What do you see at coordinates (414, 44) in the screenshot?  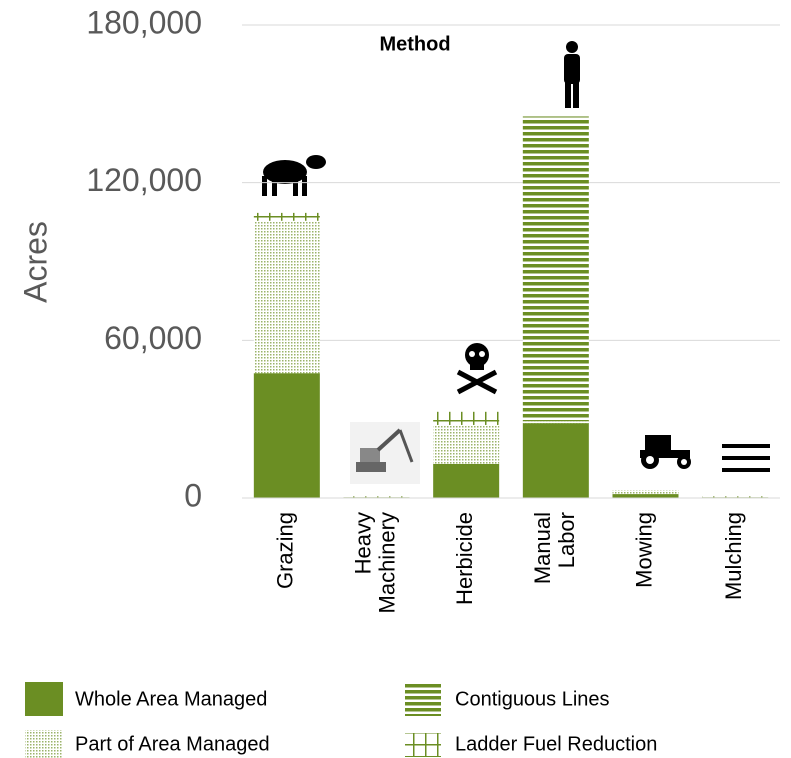 I see `chart-title: Method` at bounding box center [414, 44].